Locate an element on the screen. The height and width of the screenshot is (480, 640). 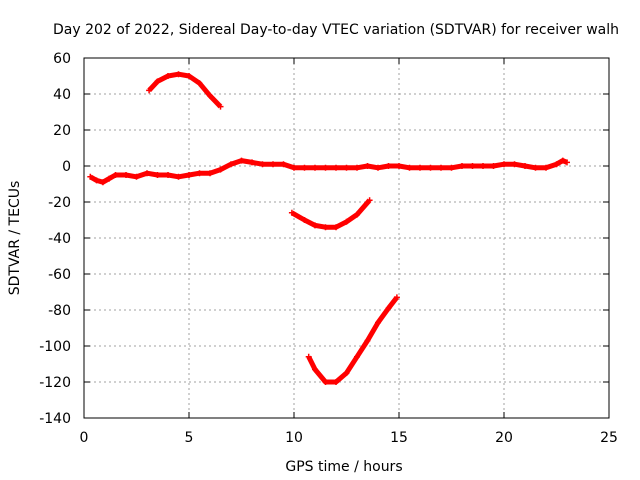
x-axis-label: GPS time / hours is located at coordinates (343, 467).